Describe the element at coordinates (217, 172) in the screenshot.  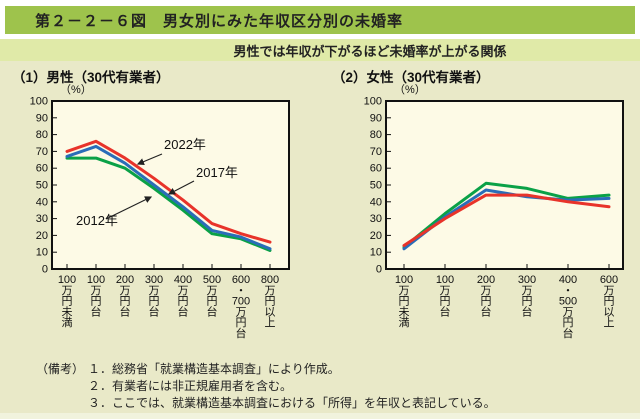
I see `annotation-2017年: 2017年` at that location.